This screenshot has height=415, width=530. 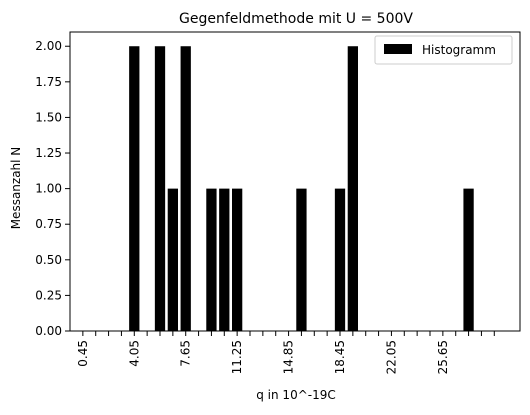 What do you see at coordinates (48, 117) in the screenshot?
I see `y-tick-label: 1.50` at bounding box center [48, 117].